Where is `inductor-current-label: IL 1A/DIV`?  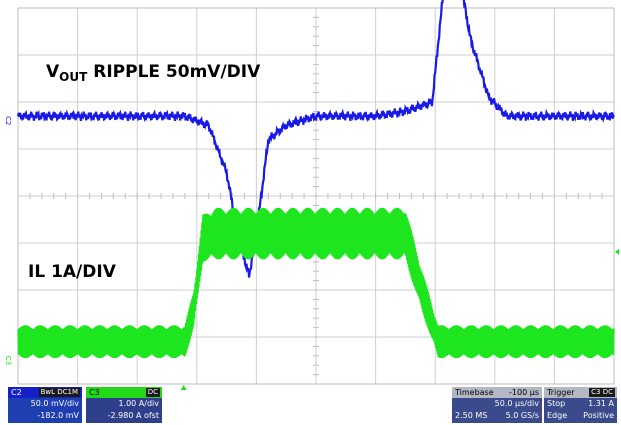
inductor-current-label: IL 1A/DIV is located at coordinates (72, 272).